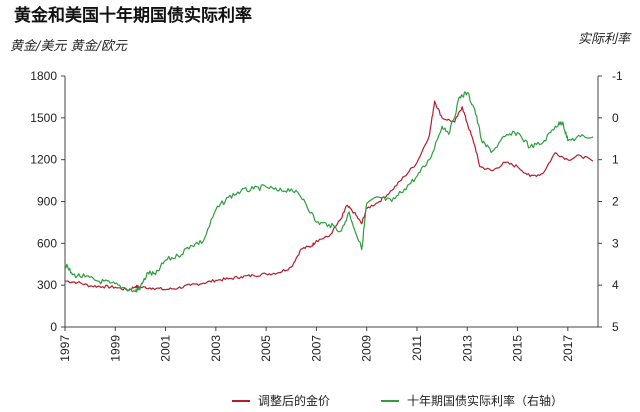 The width and height of the screenshot is (640, 412). What do you see at coordinates (615, 160) in the screenshot?
I see `right-tick-label: 1` at bounding box center [615, 160].